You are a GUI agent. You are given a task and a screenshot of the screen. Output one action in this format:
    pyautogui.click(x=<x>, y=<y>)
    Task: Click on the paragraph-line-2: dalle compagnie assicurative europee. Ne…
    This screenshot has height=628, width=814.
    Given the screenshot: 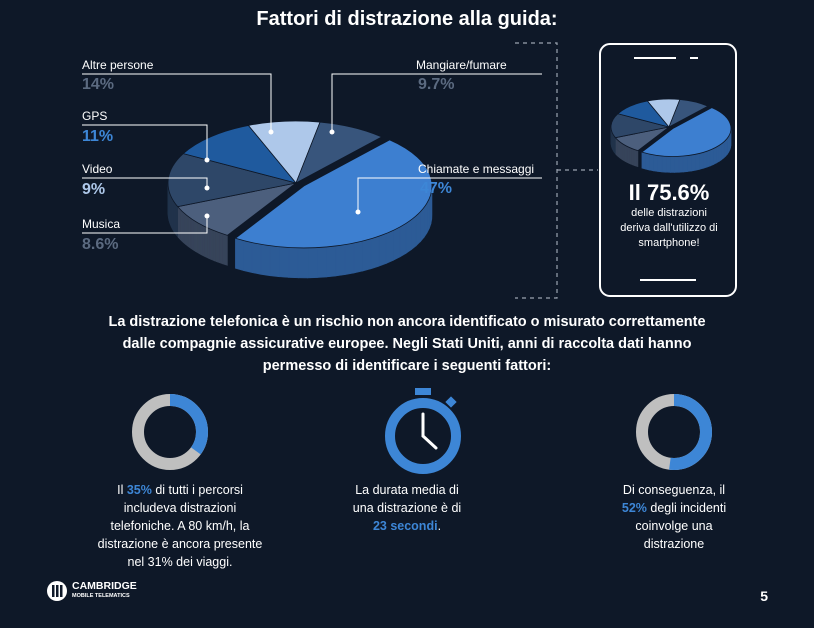 What is the action you would take?
    pyautogui.click(x=407, y=344)
    